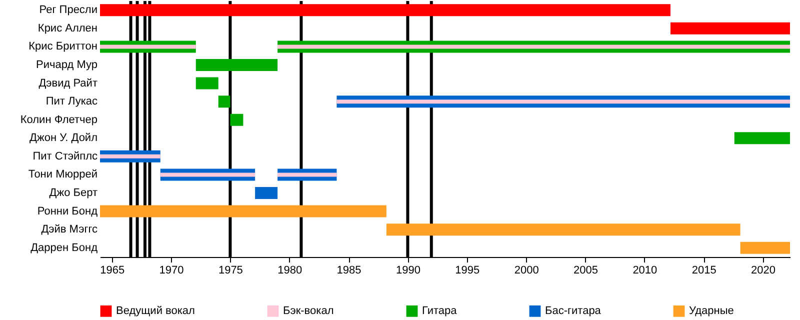  I want to click on y-tick-label: Тони Мюррей, so click(63, 174).